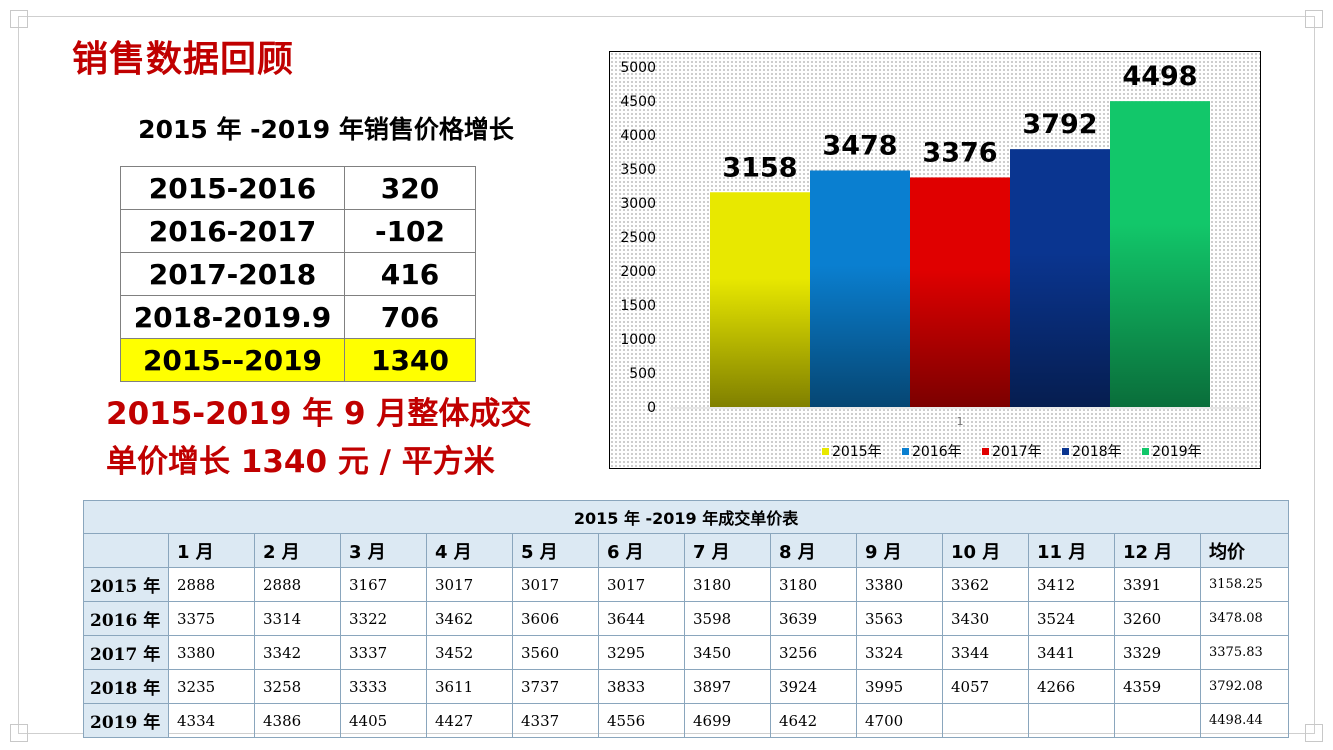 The width and height of the screenshot is (1333, 750). Describe the element at coordinates (383, 686) in the screenshot. I see `price-cell: 3333` at that location.